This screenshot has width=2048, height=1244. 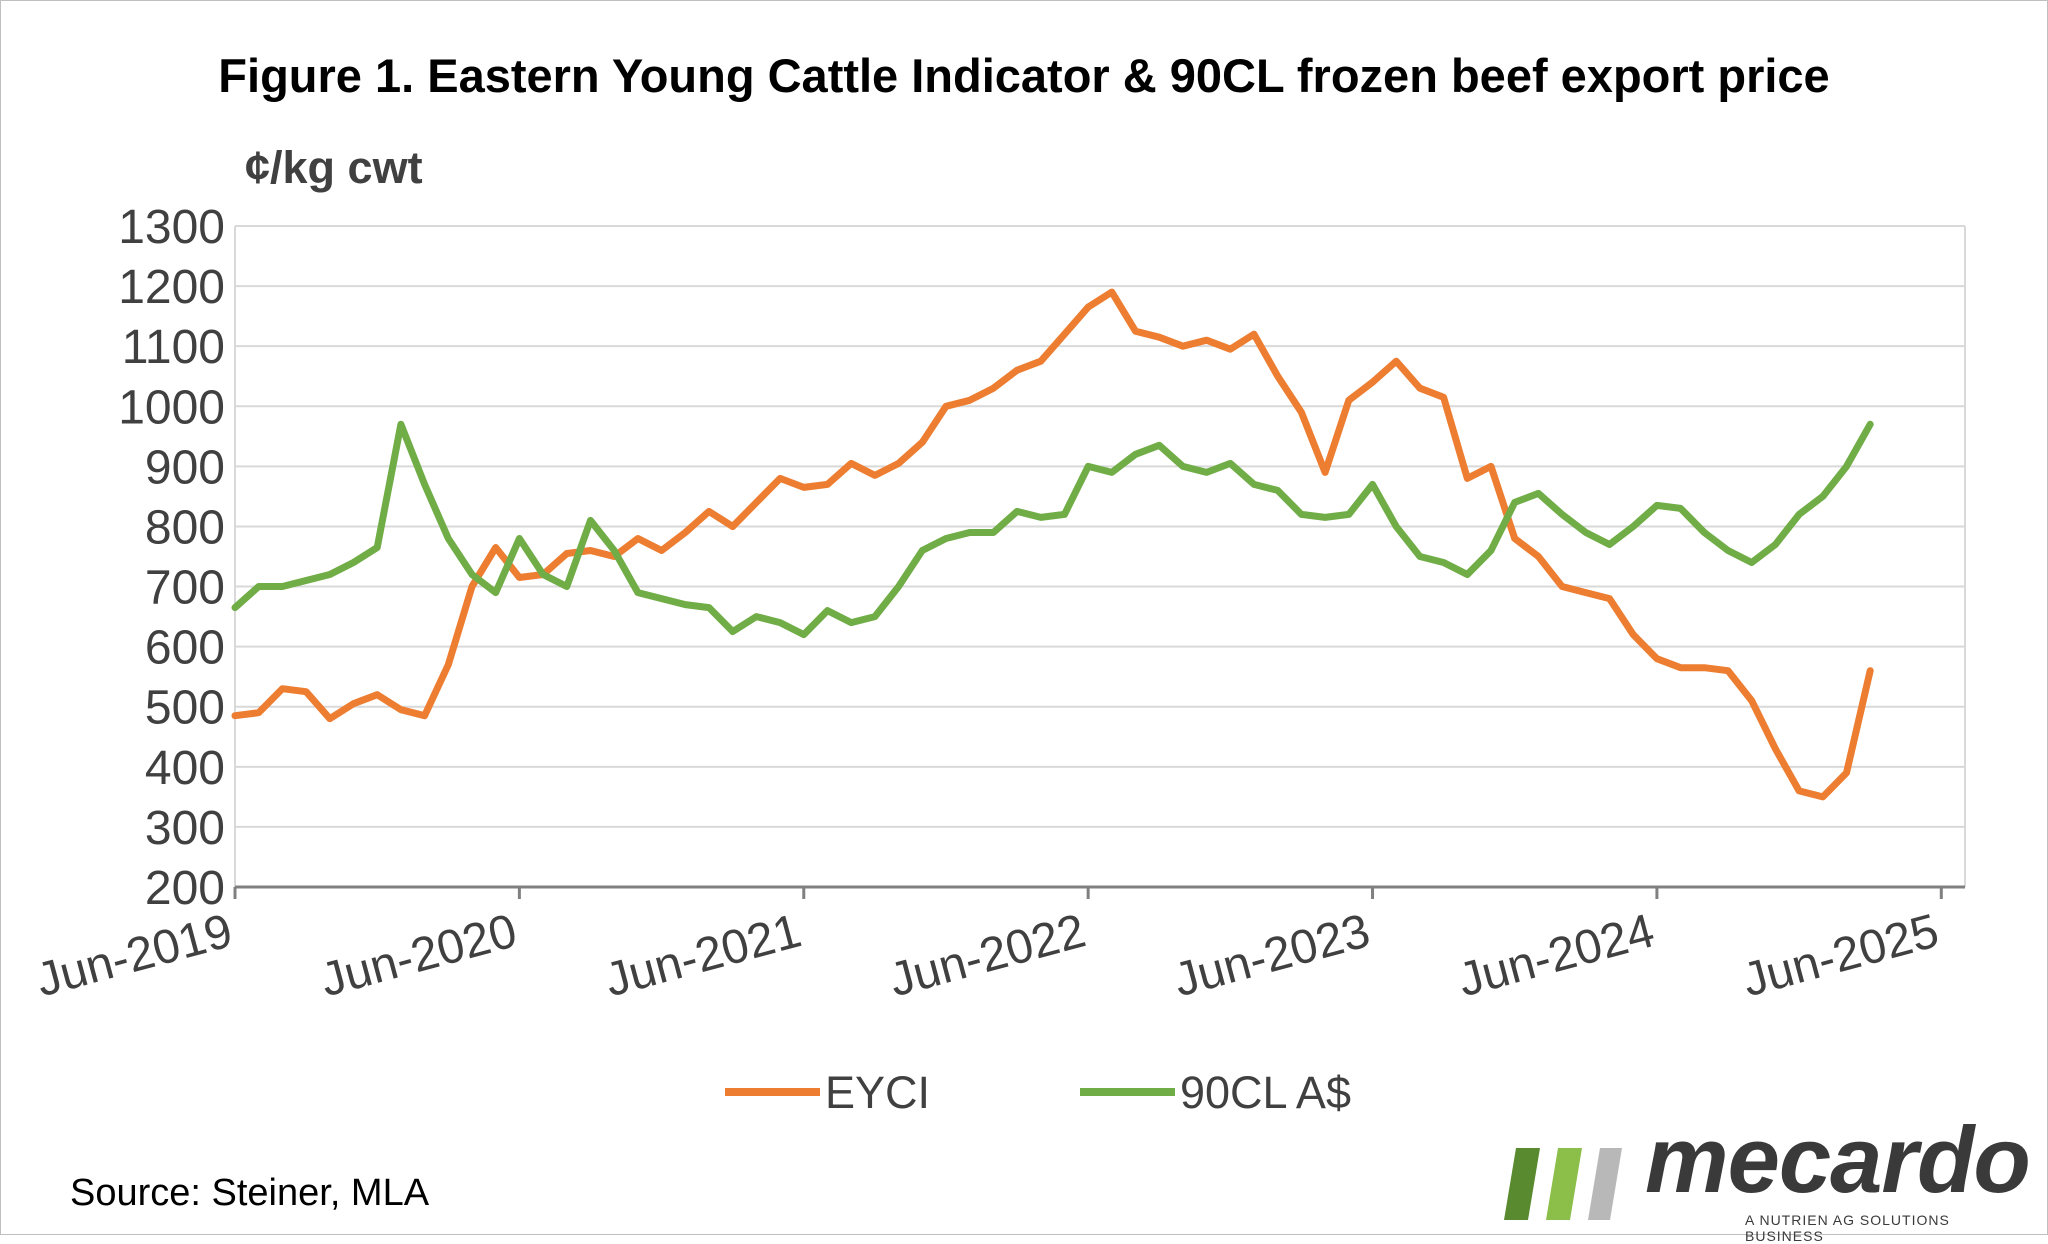 I want to click on y-tick-label-1200: 1200, so click(x=171, y=287).